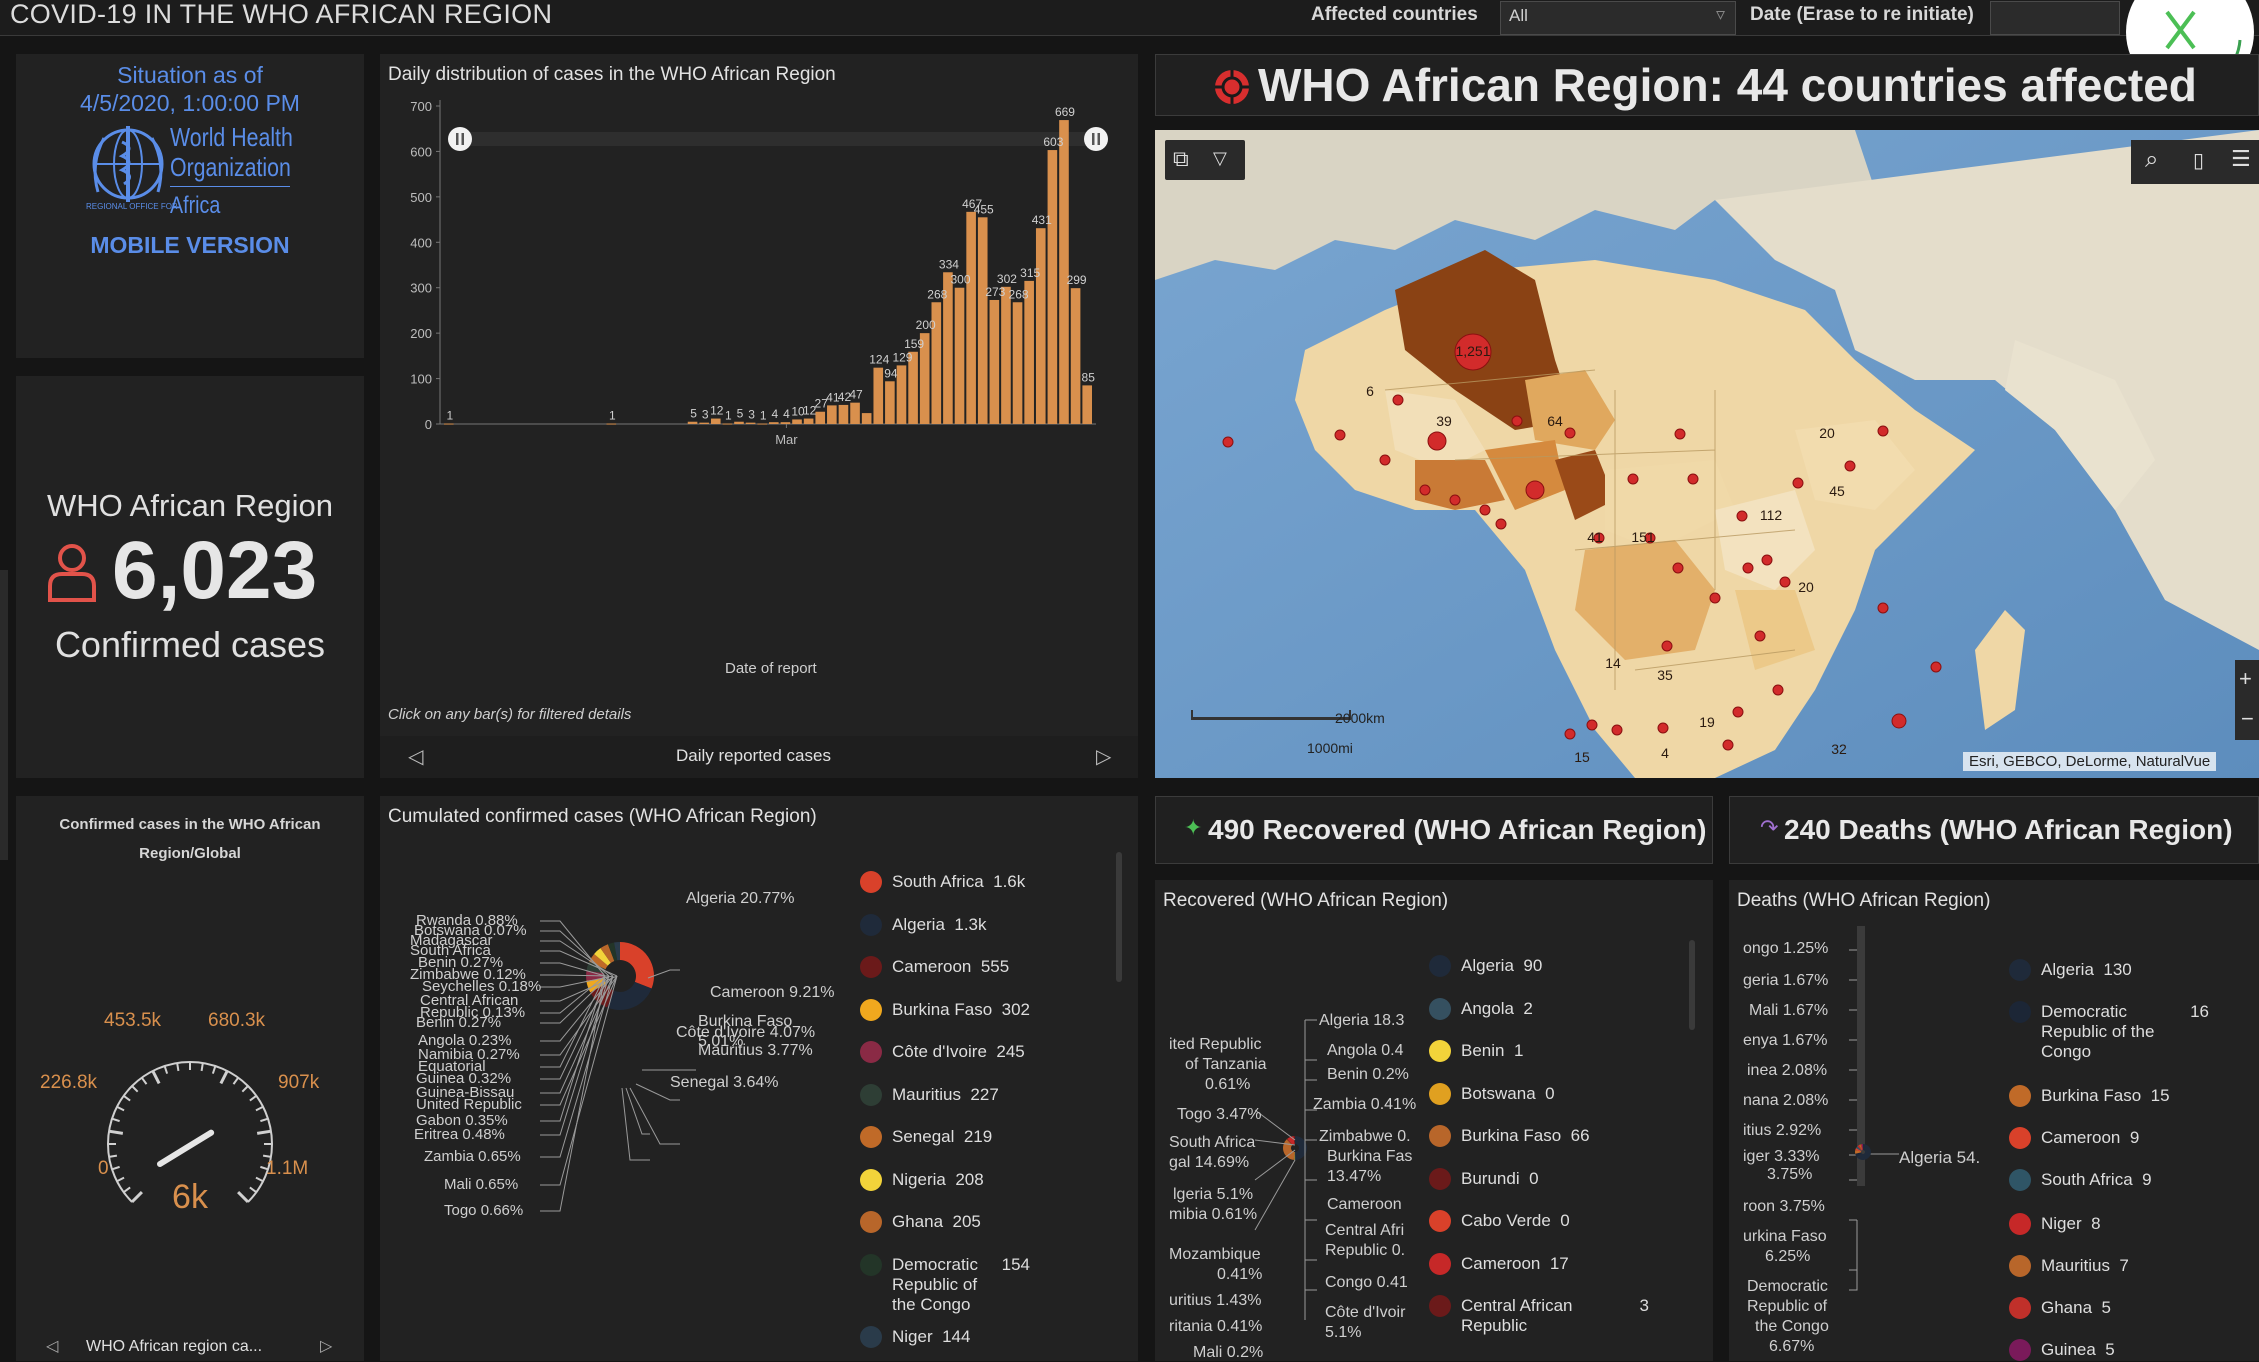 Image resolution: width=2259 pixels, height=1362 pixels. Describe the element at coordinates (2152, 159) in the screenshot. I see `search-icon: ⌕` at that location.